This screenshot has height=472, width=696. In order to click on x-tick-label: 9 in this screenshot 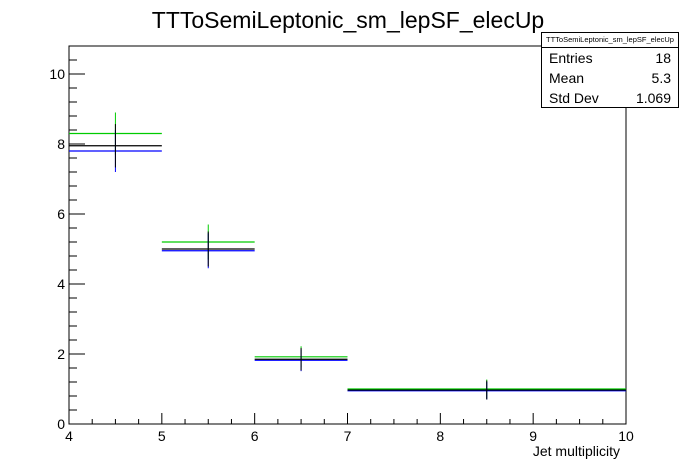, I will do `click(533, 436)`.